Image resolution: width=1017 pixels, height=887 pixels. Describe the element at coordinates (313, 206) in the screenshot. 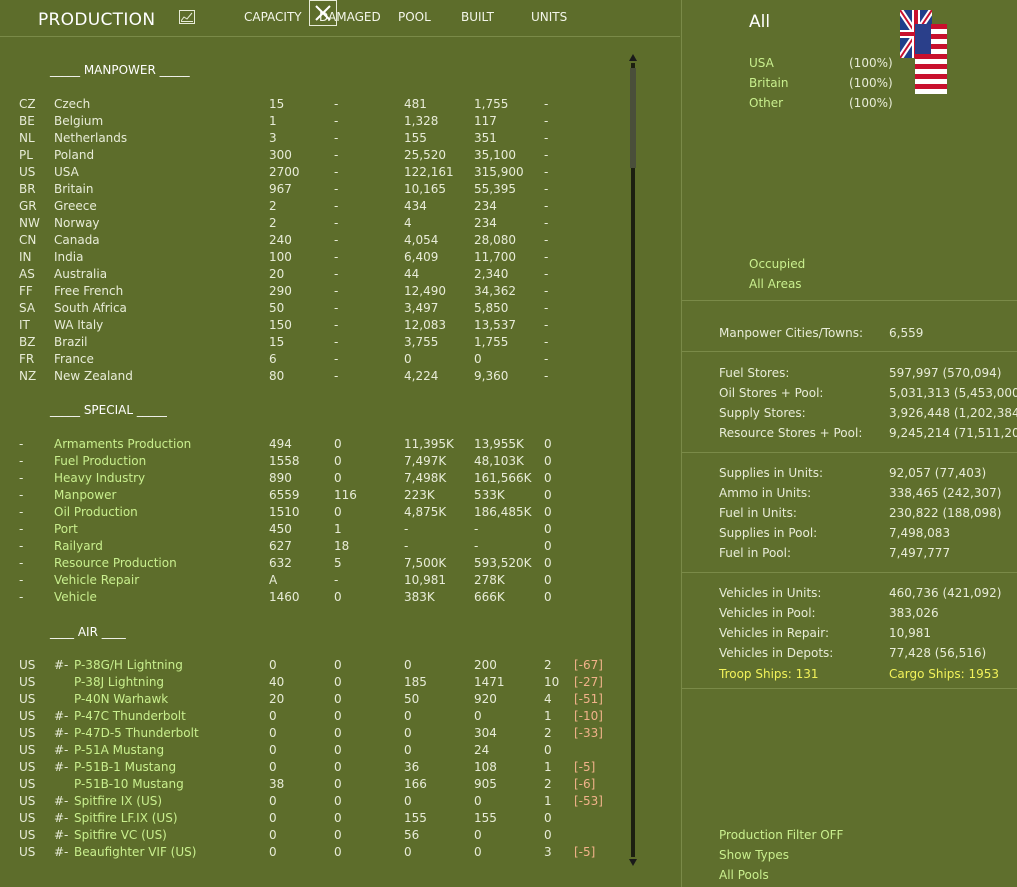

I see `table-row: GR Greece 2 - 434 234 -` at that location.